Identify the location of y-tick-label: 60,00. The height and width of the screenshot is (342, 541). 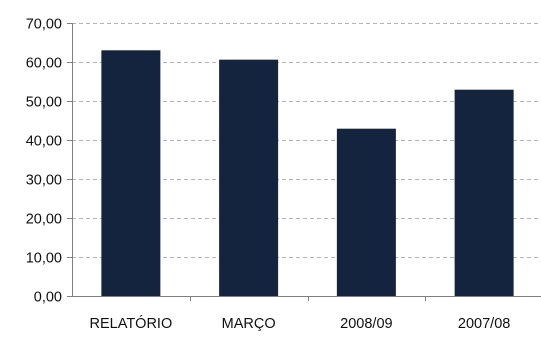
(44, 64).